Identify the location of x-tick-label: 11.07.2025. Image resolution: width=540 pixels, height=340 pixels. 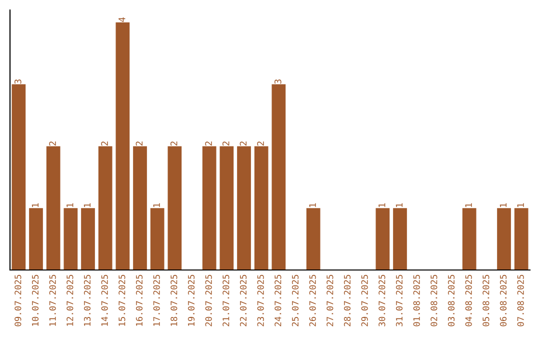
(52, 300).